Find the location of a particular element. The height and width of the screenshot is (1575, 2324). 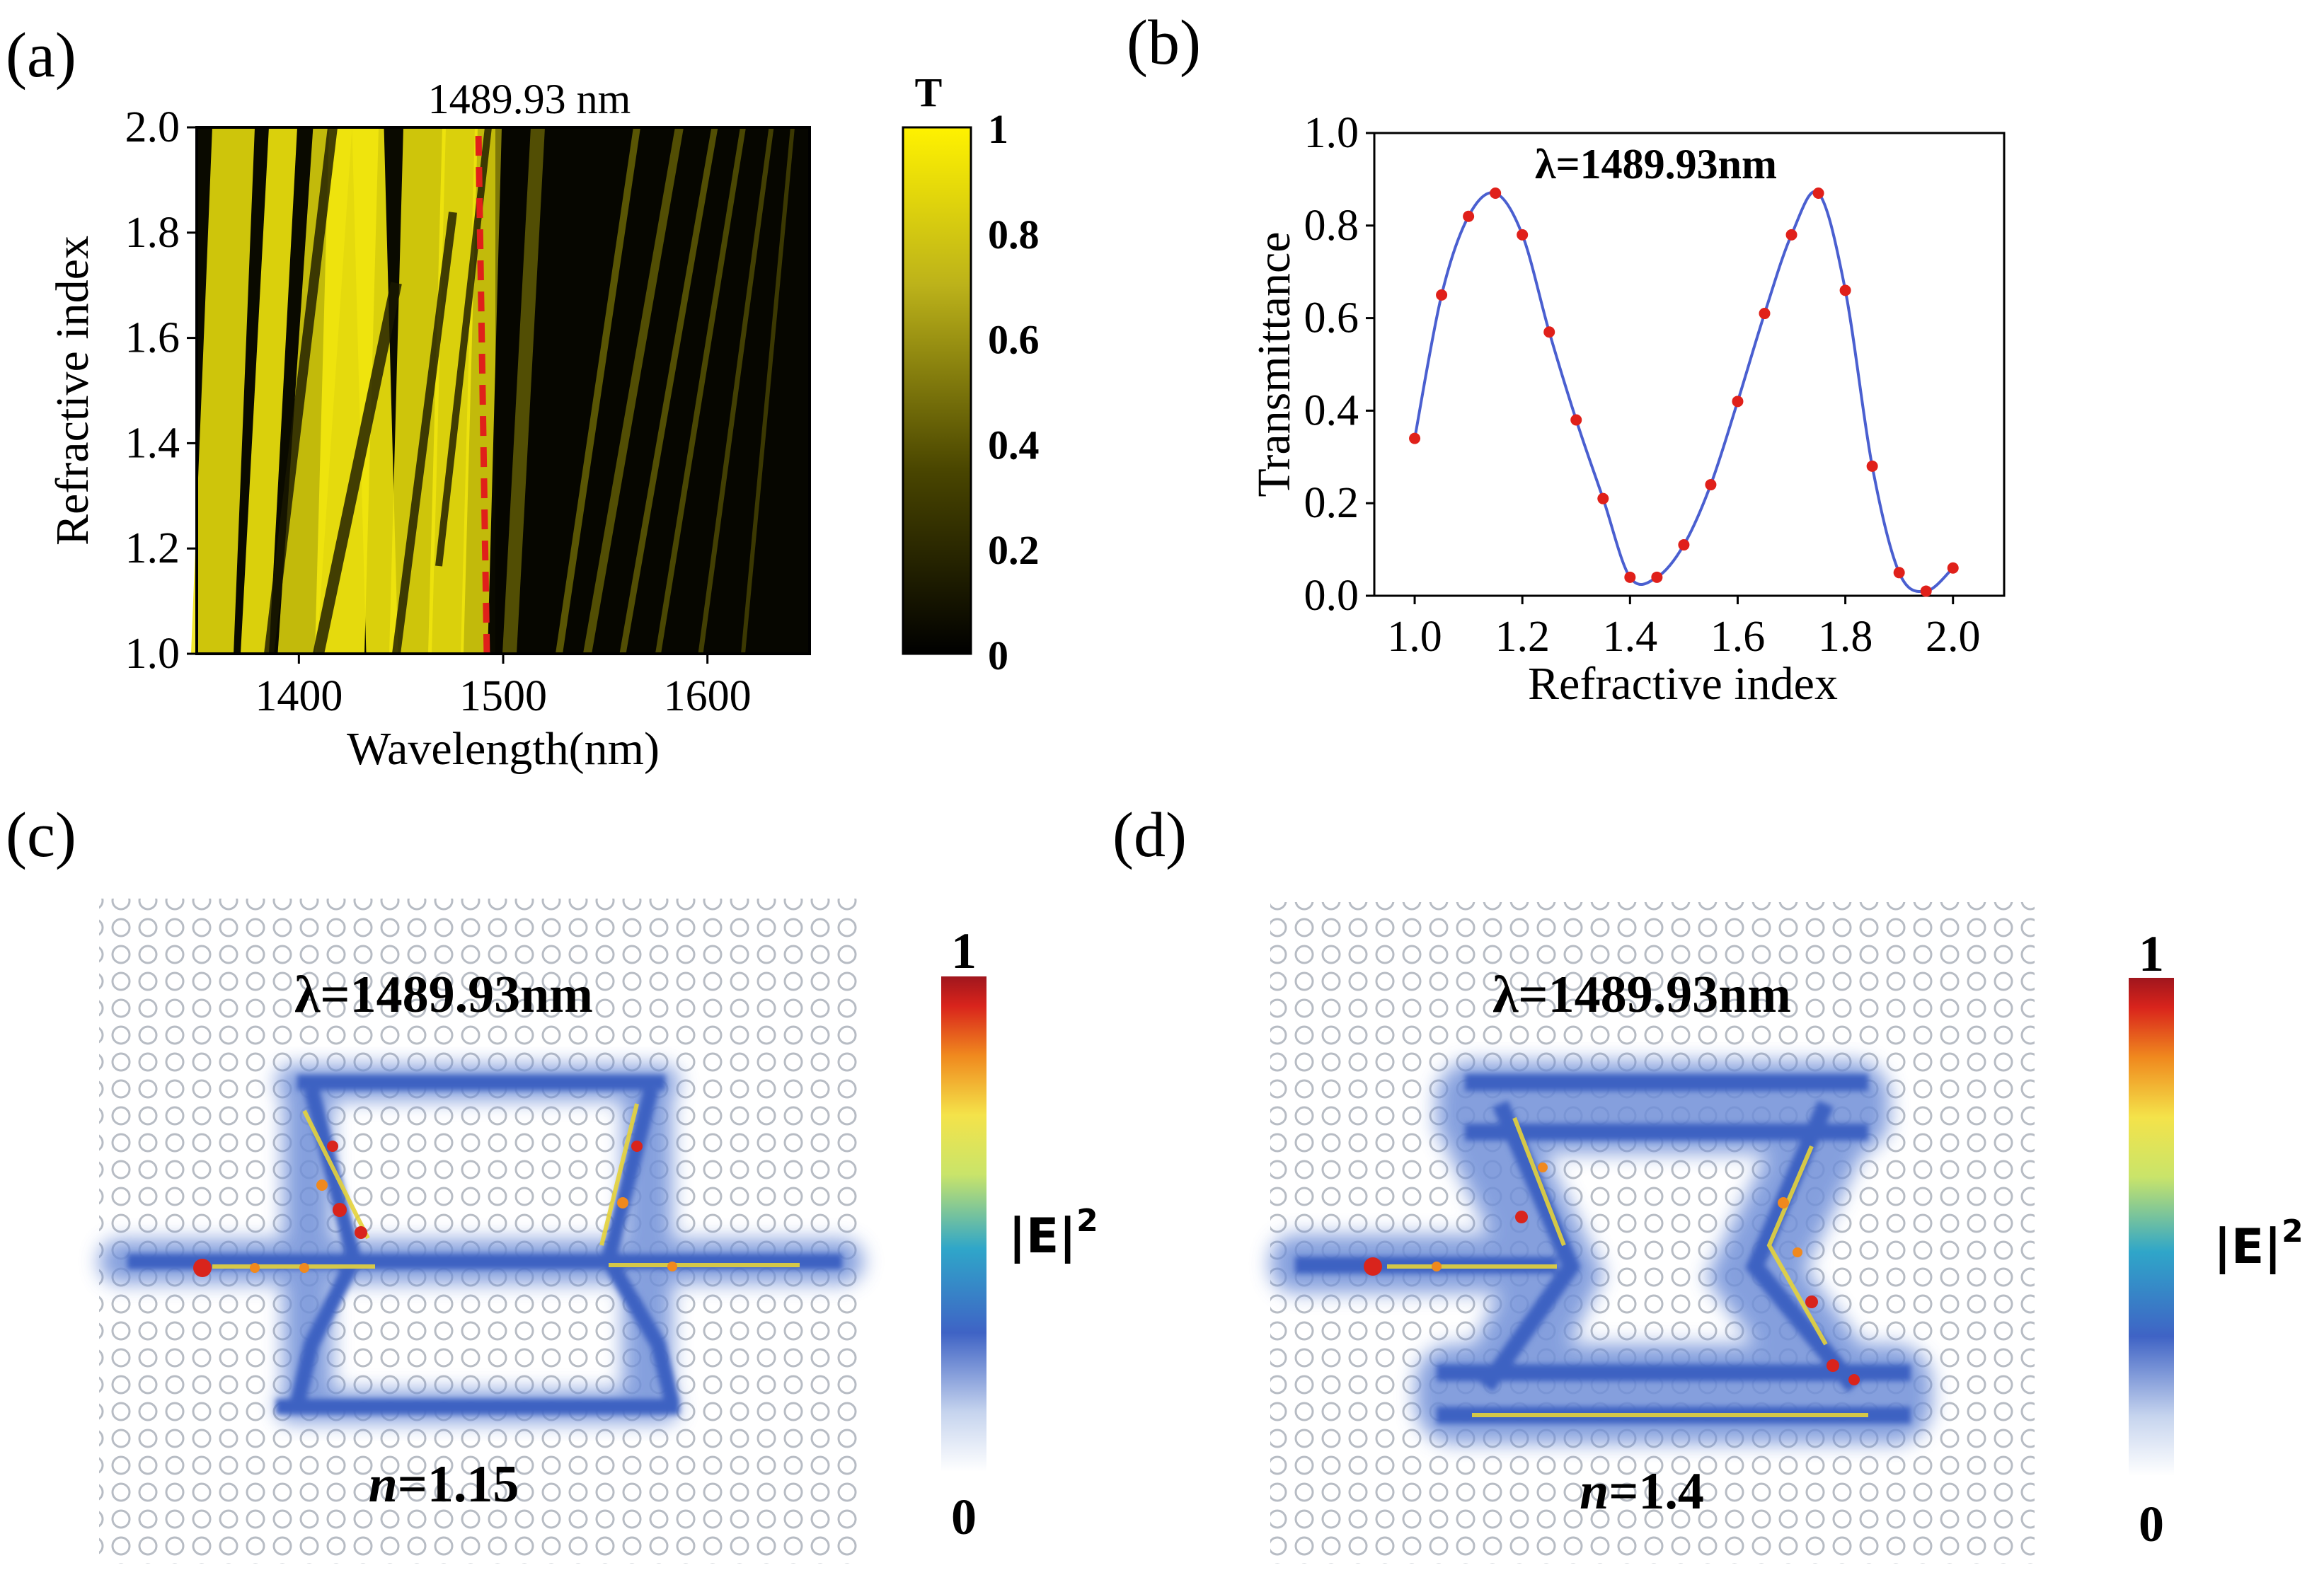

panel-a-top-annotation: 1489.93 nm is located at coordinates (529, 99).